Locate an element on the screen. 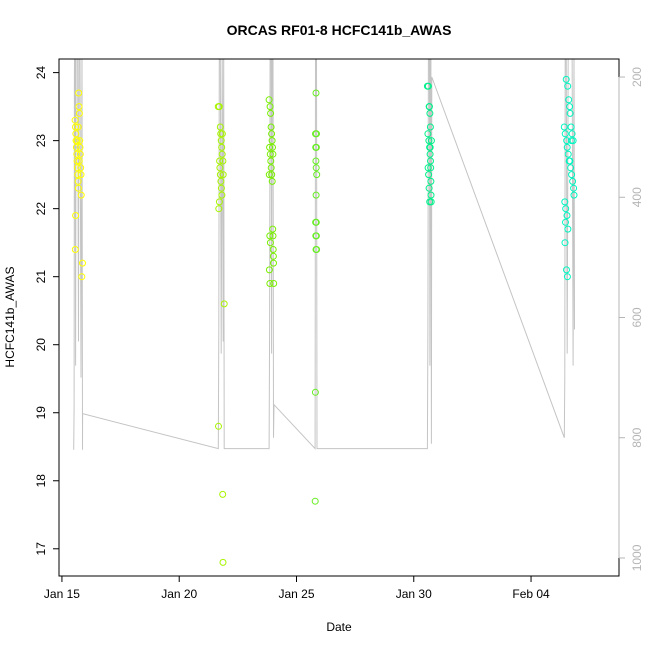  y2-tick-label-2: 600 is located at coordinates (637, 317).